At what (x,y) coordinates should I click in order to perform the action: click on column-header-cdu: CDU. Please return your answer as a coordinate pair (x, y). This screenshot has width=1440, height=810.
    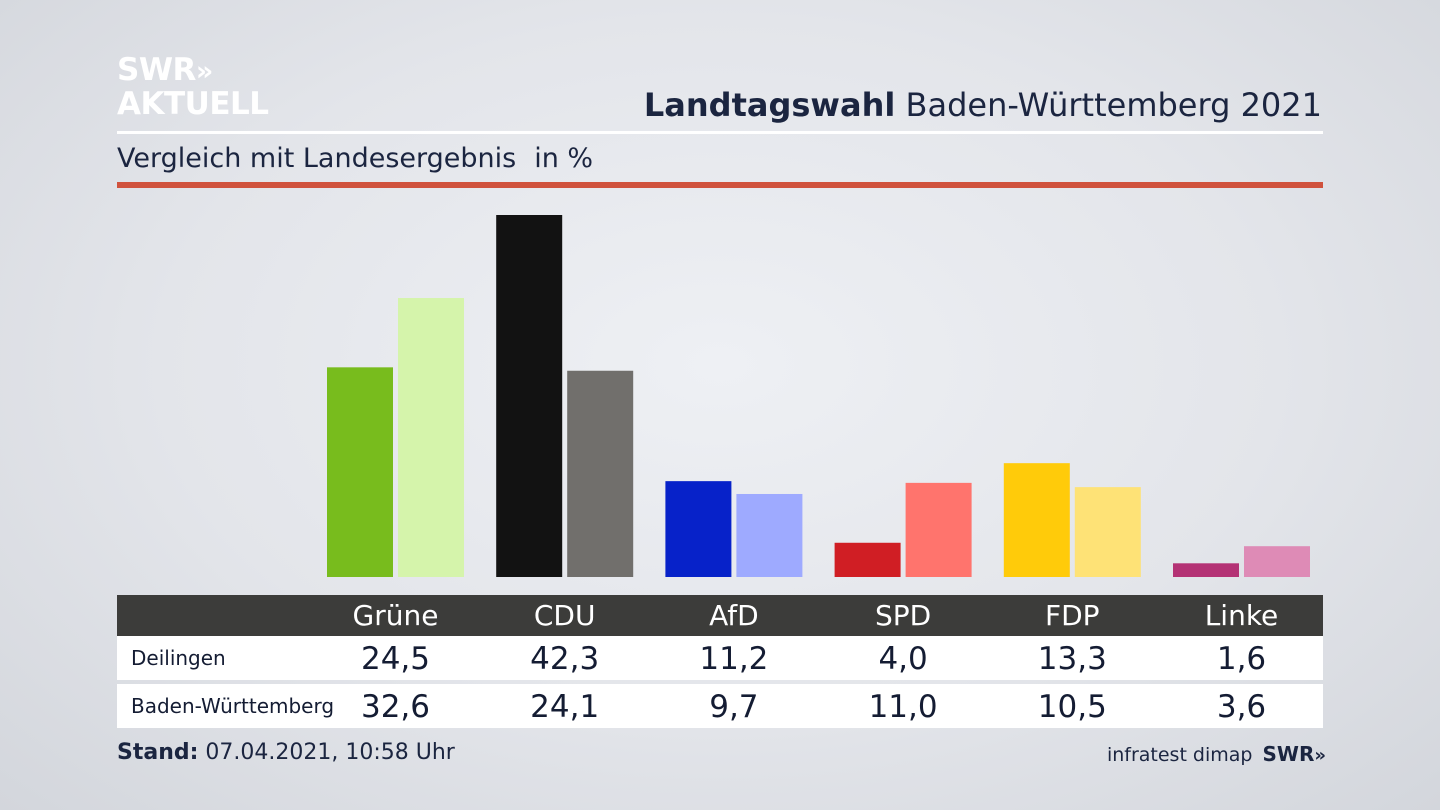
    Looking at the image, I should click on (564, 615).